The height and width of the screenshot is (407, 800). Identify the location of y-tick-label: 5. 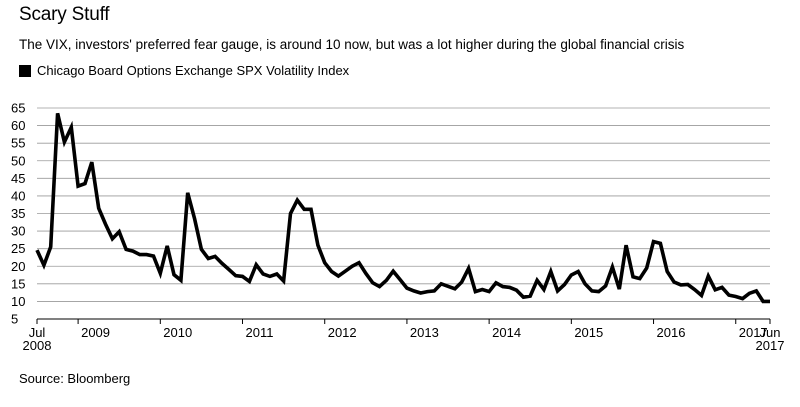
(14, 319).